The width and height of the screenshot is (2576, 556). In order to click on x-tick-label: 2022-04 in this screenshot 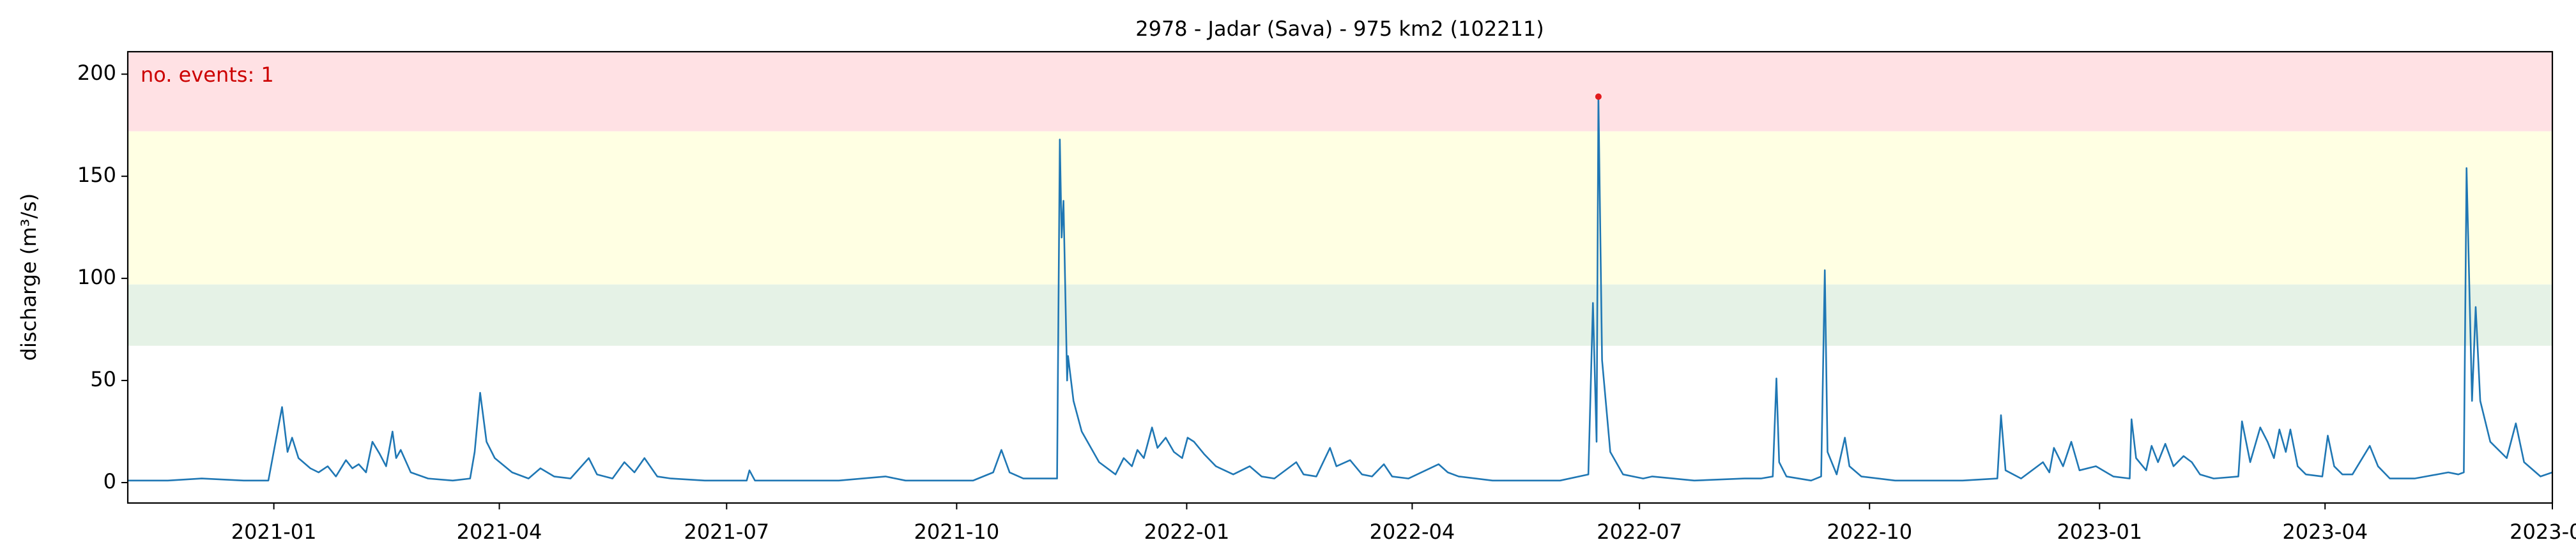, I will do `click(1412, 532)`.